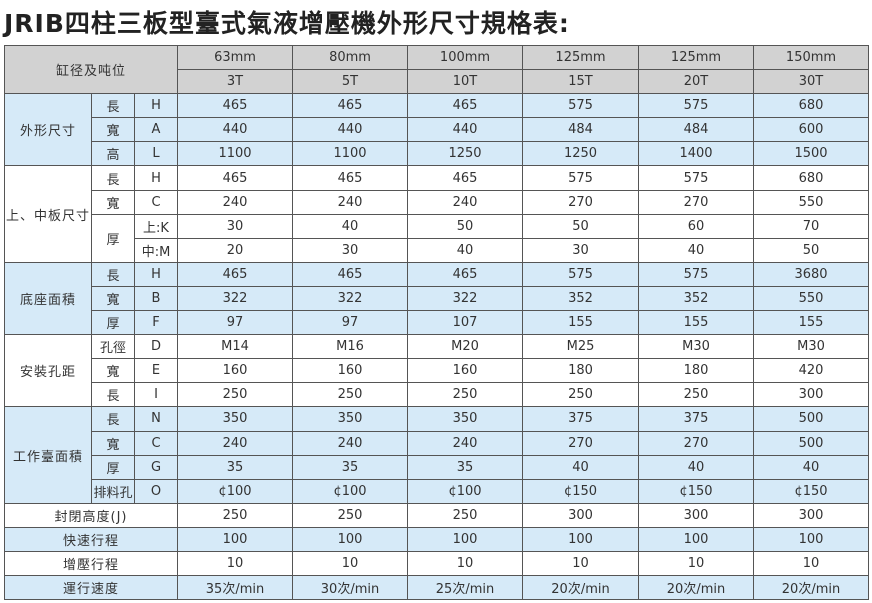 The height and width of the screenshot is (603, 872). I want to click on table-row: 中:M 20 30 40 30 40 50, so click(437, 250).